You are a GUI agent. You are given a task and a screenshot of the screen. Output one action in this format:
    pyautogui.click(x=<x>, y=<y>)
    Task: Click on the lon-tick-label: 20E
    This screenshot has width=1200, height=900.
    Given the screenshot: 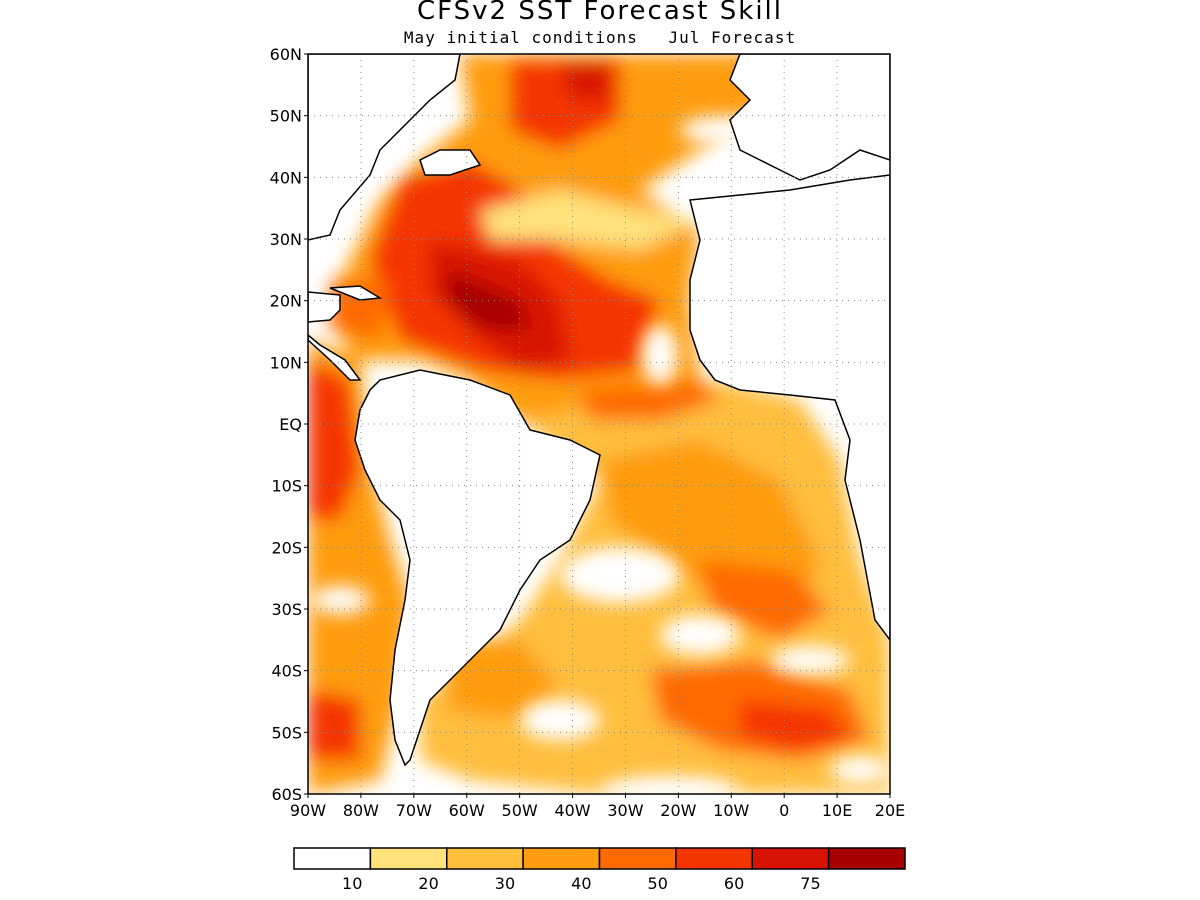 What is the action you would take?
    pyautogui.click(x=890, y=810)
    